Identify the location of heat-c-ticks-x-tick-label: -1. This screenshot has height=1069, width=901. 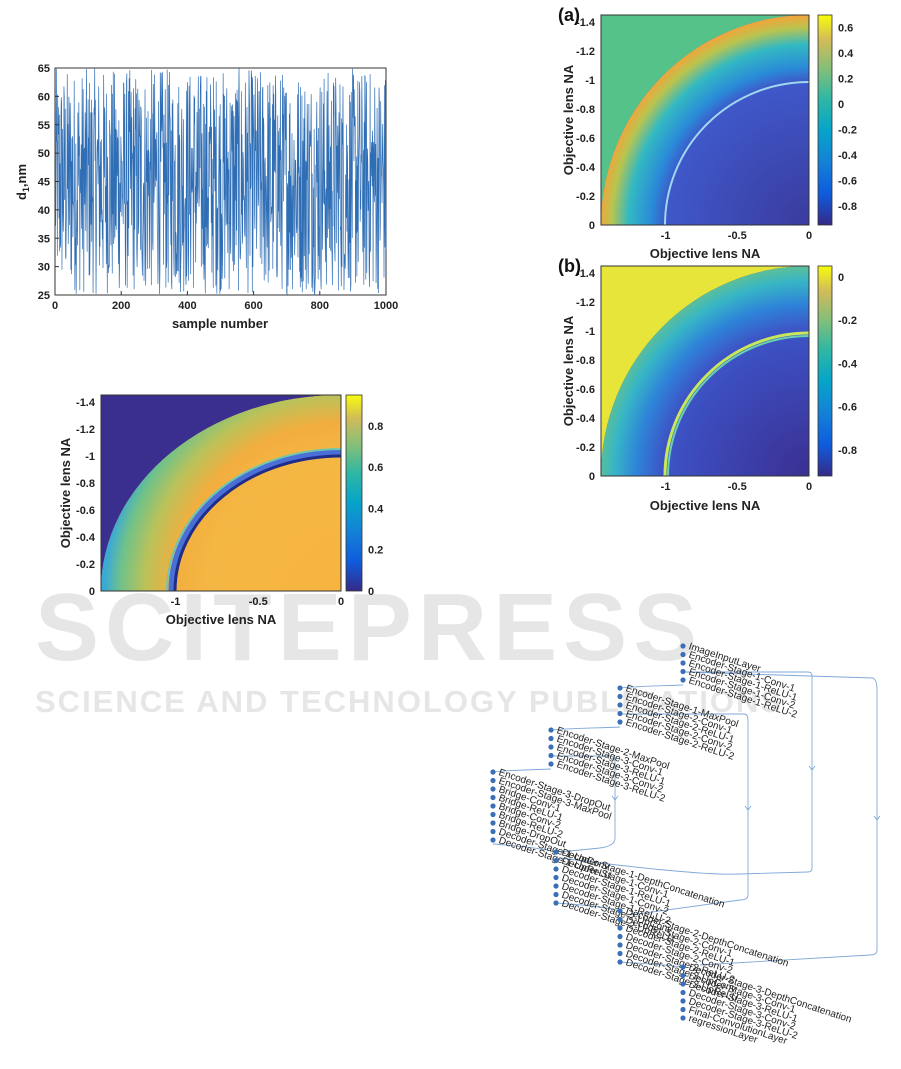
(176, 602).